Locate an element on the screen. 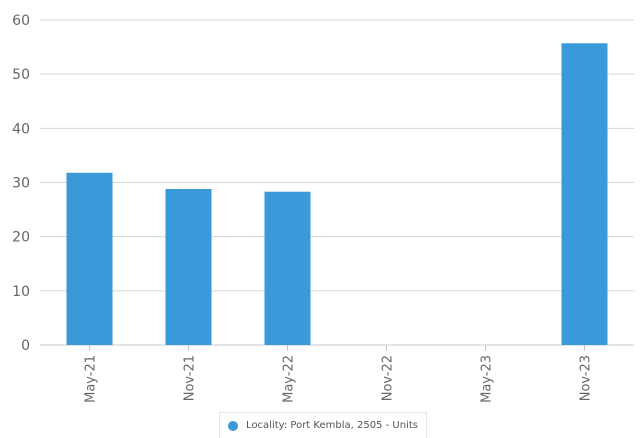  x-tick-label: Nov-21 is located at coordinates (190, 378).